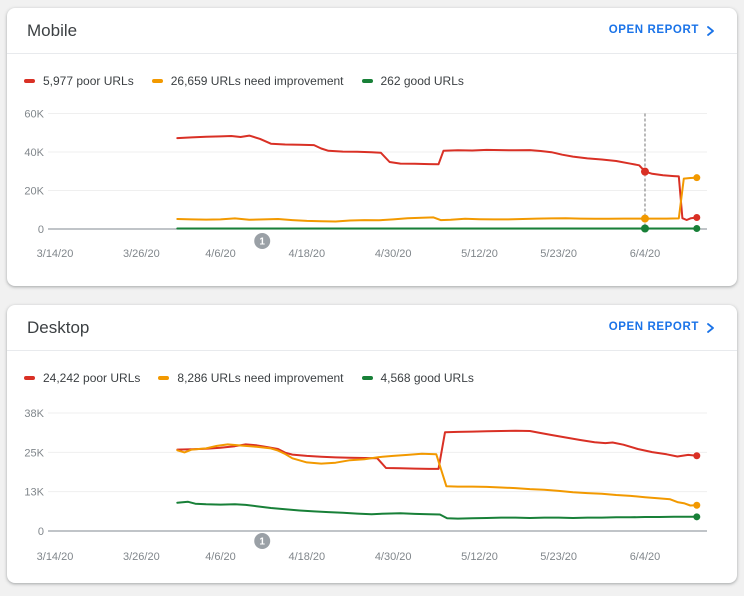 The image size is (744, 596). Describe the element at coordinates (58, 327) in the screenshot. I see `desktop-card-title: Desktop` at that location.